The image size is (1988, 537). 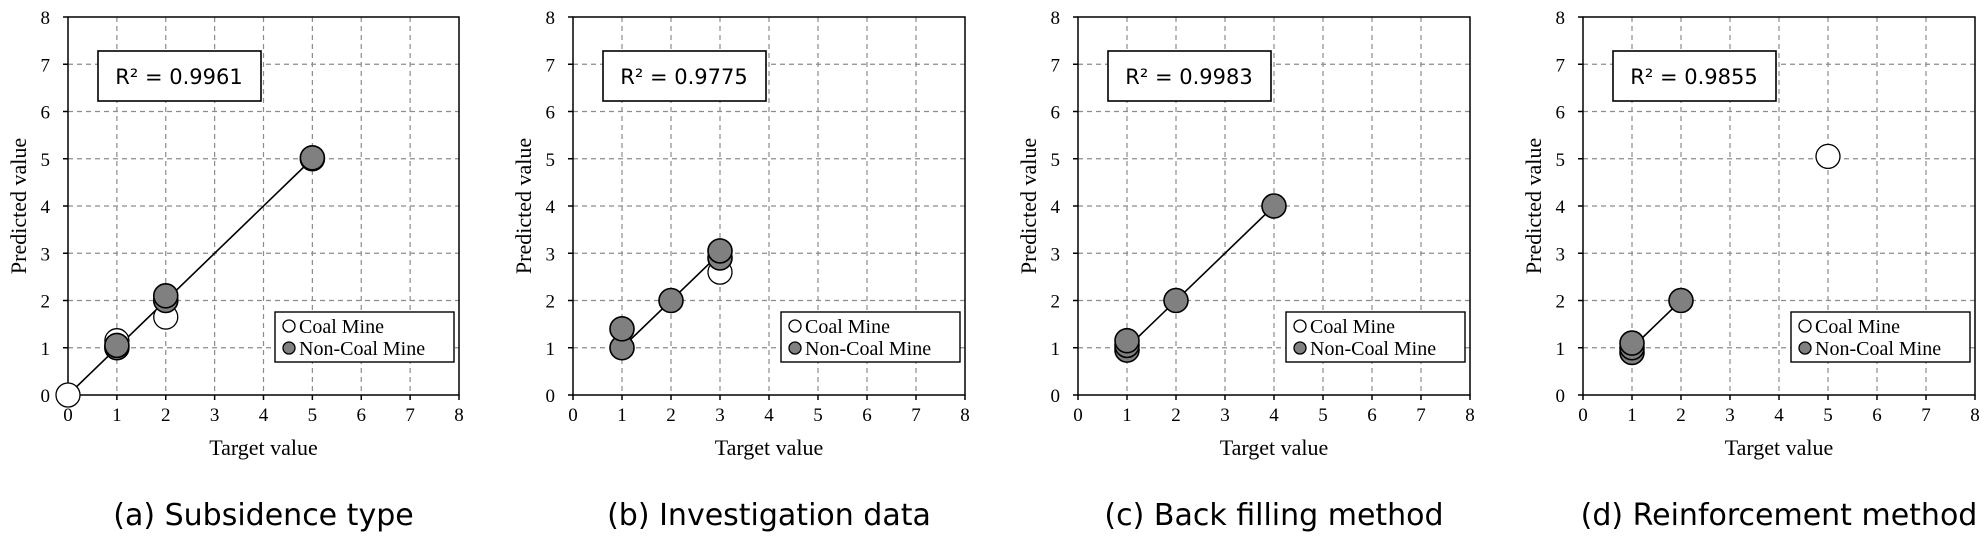 I want to click on fit-line, so click(x=1200, y=277).